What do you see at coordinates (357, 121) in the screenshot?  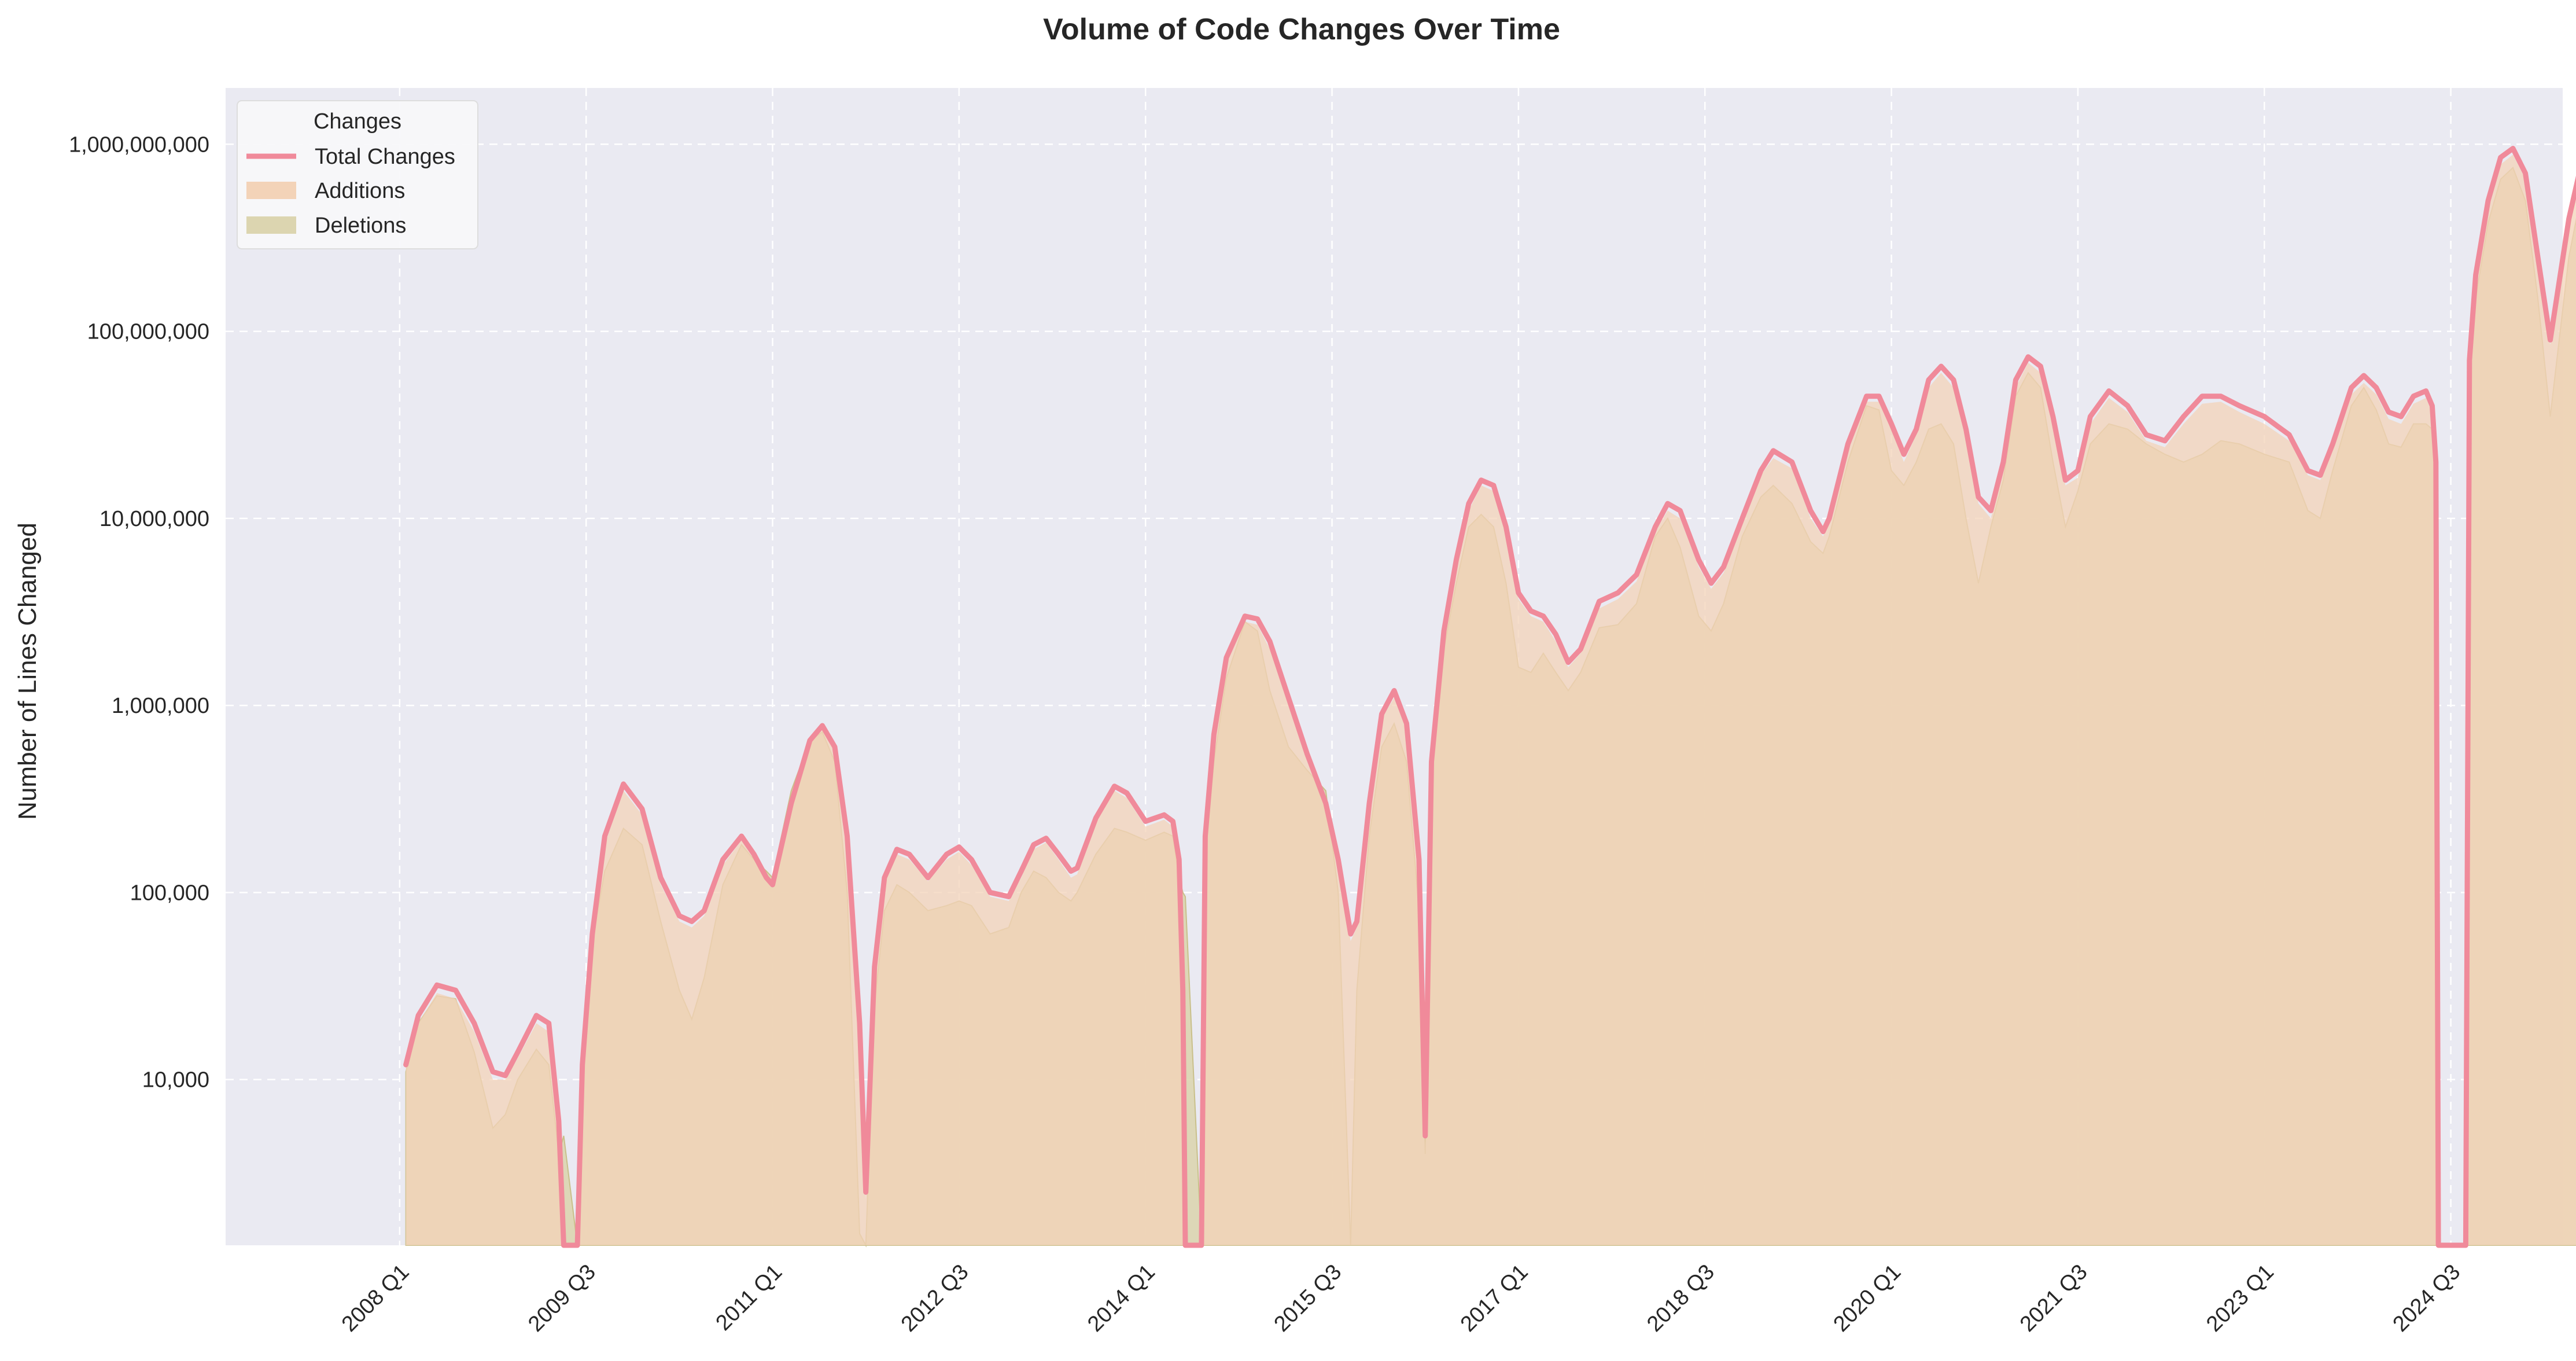 I see `legend-title: Changes` at bounding box center [357, 121].